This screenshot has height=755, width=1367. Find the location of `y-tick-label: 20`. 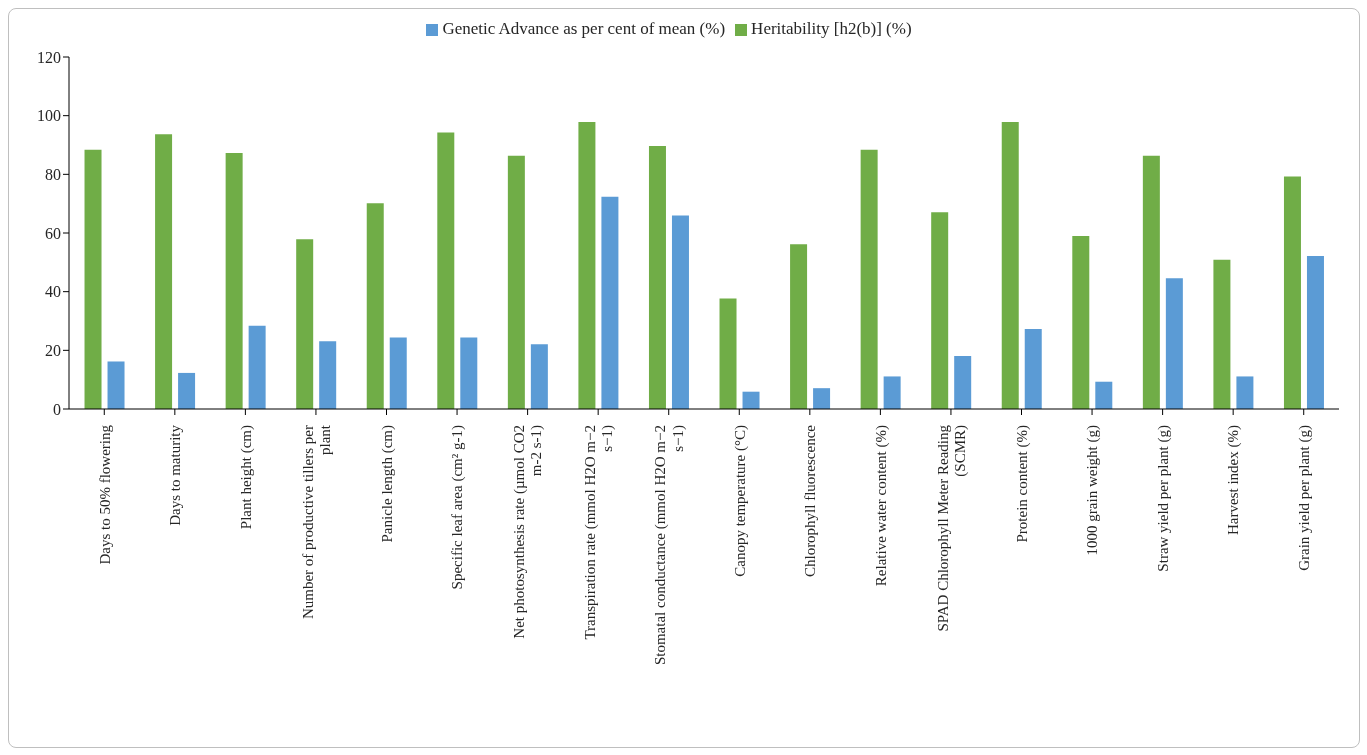

y-tick-label: 20 is located at coordinates (53, 351).